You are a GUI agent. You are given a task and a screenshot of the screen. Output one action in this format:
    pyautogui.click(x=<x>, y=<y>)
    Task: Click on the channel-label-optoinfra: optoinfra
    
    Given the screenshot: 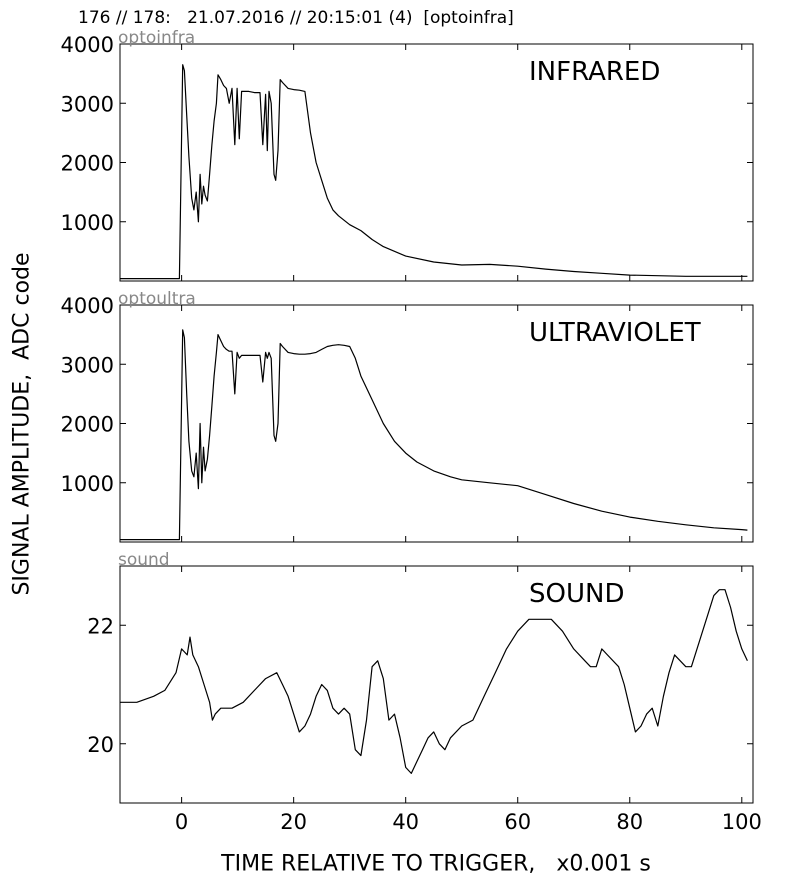 What is the action you would take?
    pyautogui.click(x=156, y=38)
    